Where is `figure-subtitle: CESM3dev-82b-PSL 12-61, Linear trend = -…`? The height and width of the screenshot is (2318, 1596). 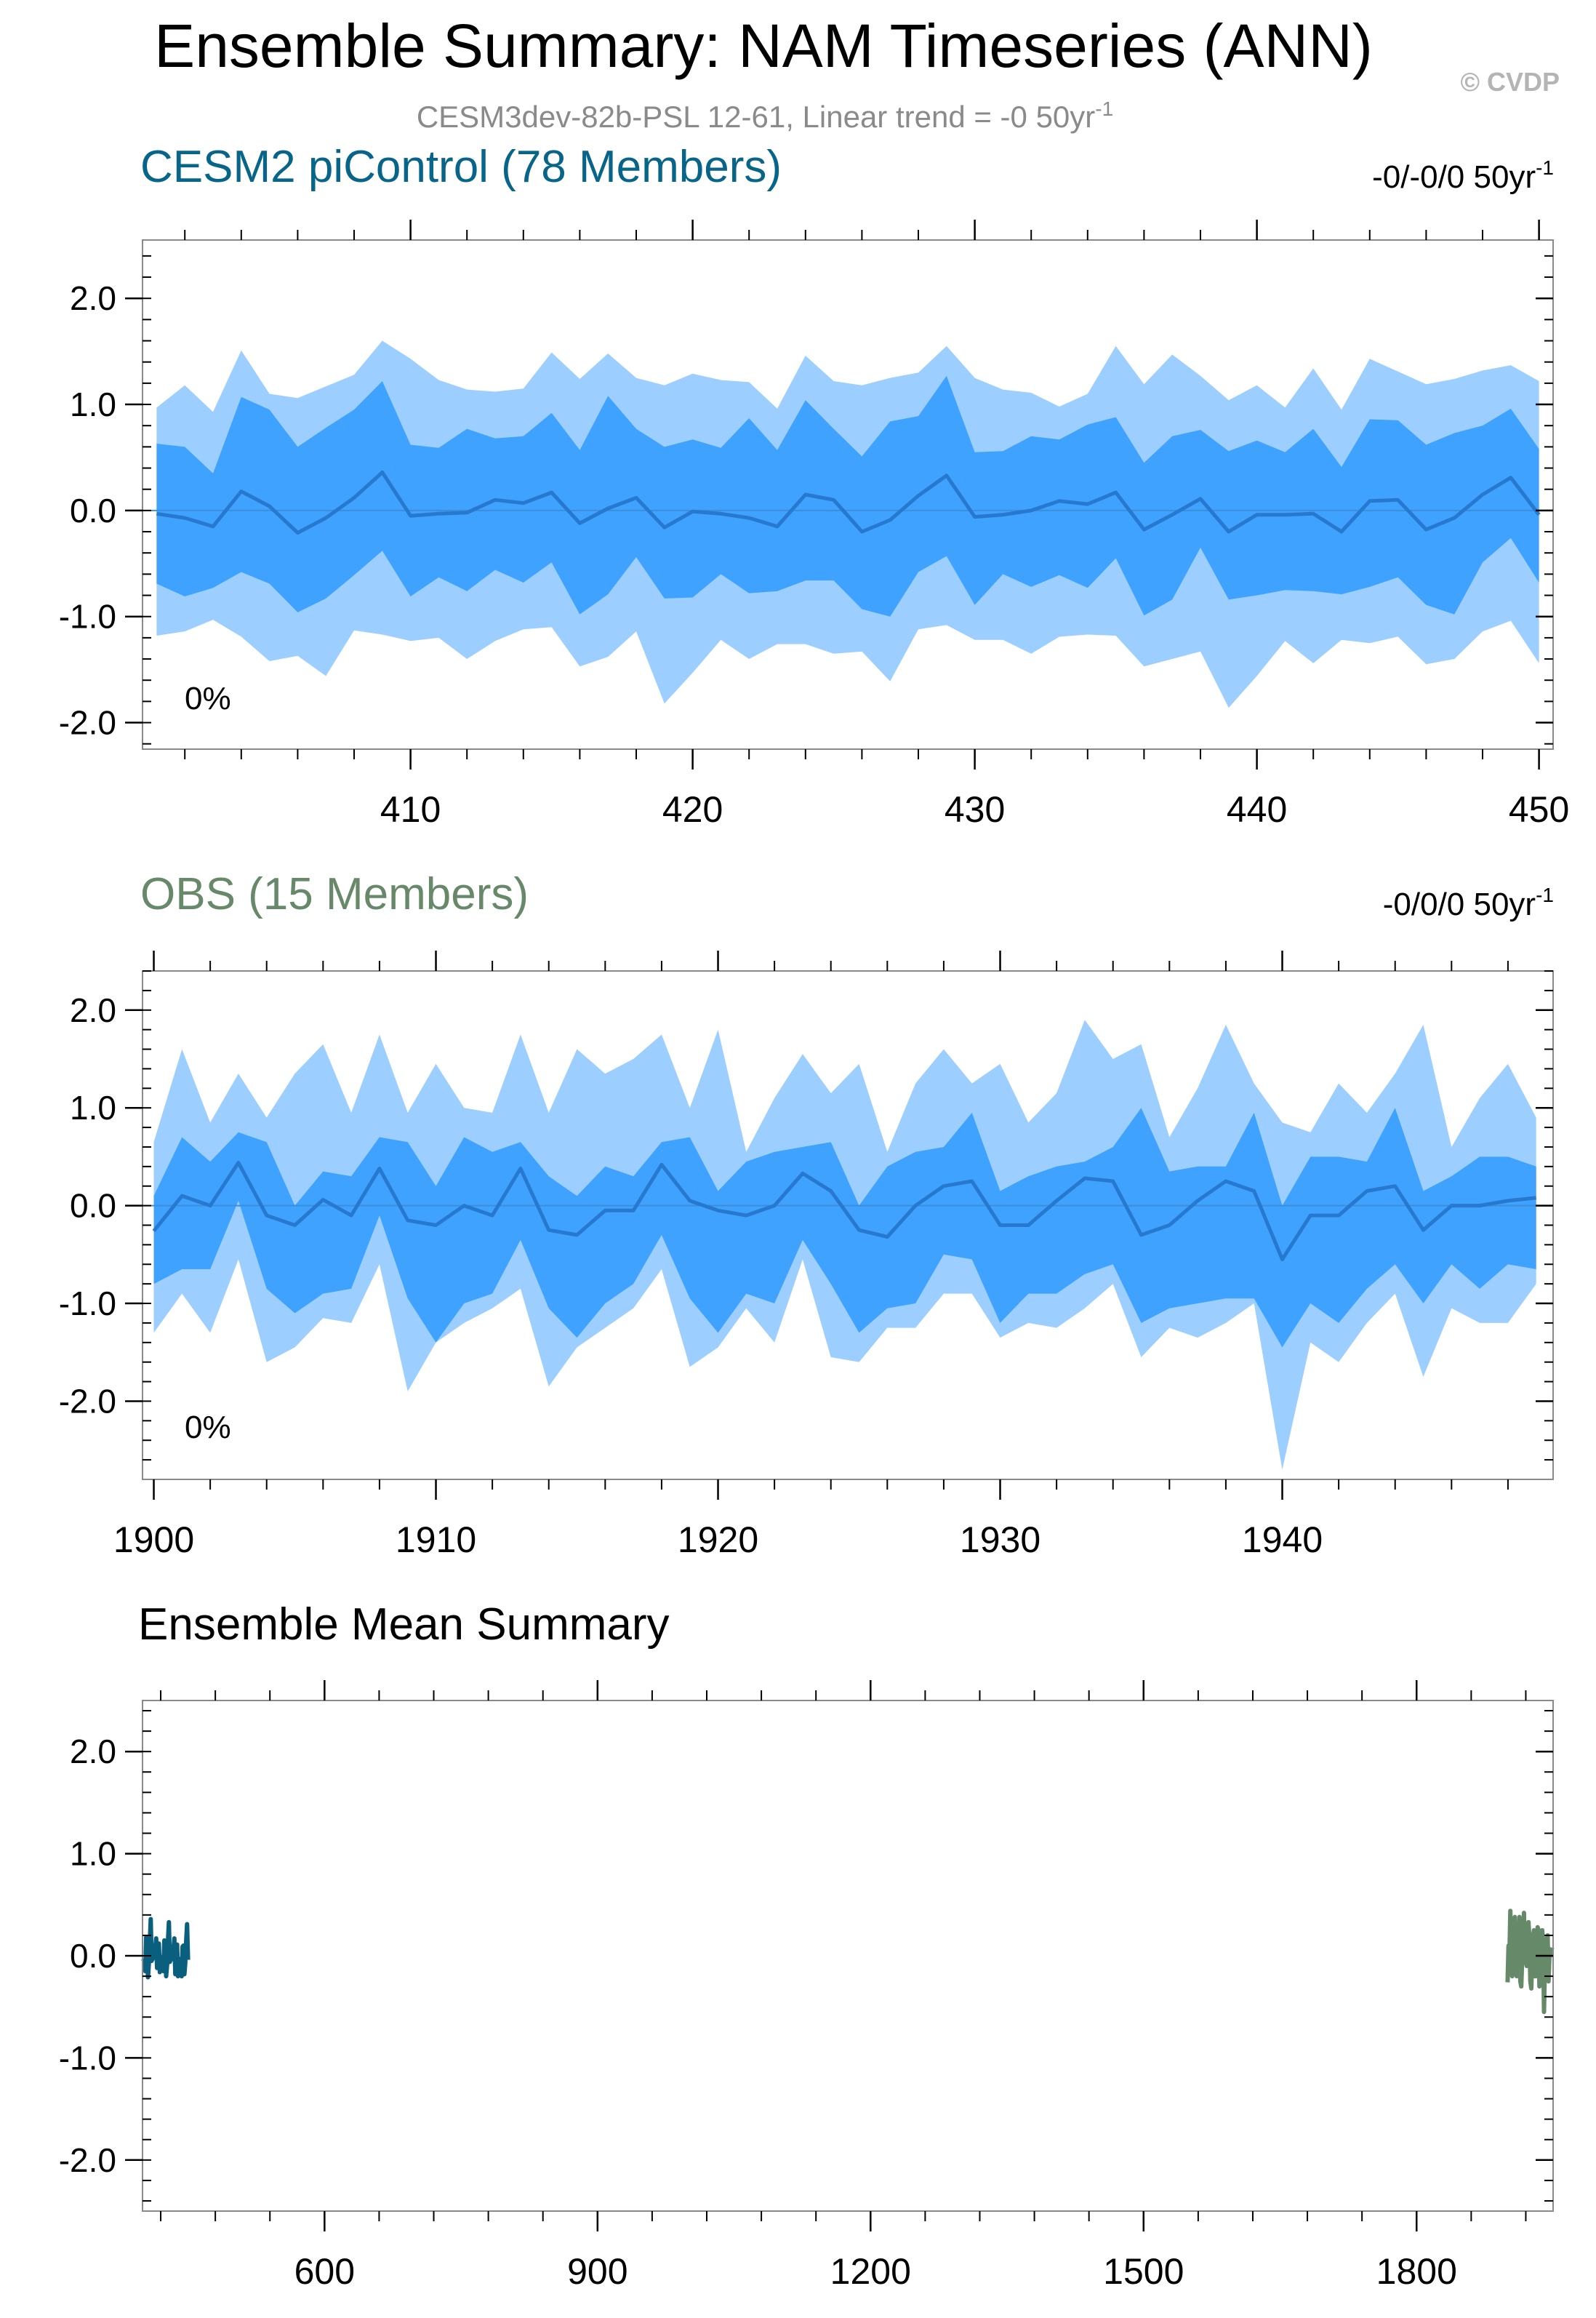 figure-subtitle: CESM3dev-82b-PSL 12-61, Linear trend = -… is located at coordinates (765, 115).